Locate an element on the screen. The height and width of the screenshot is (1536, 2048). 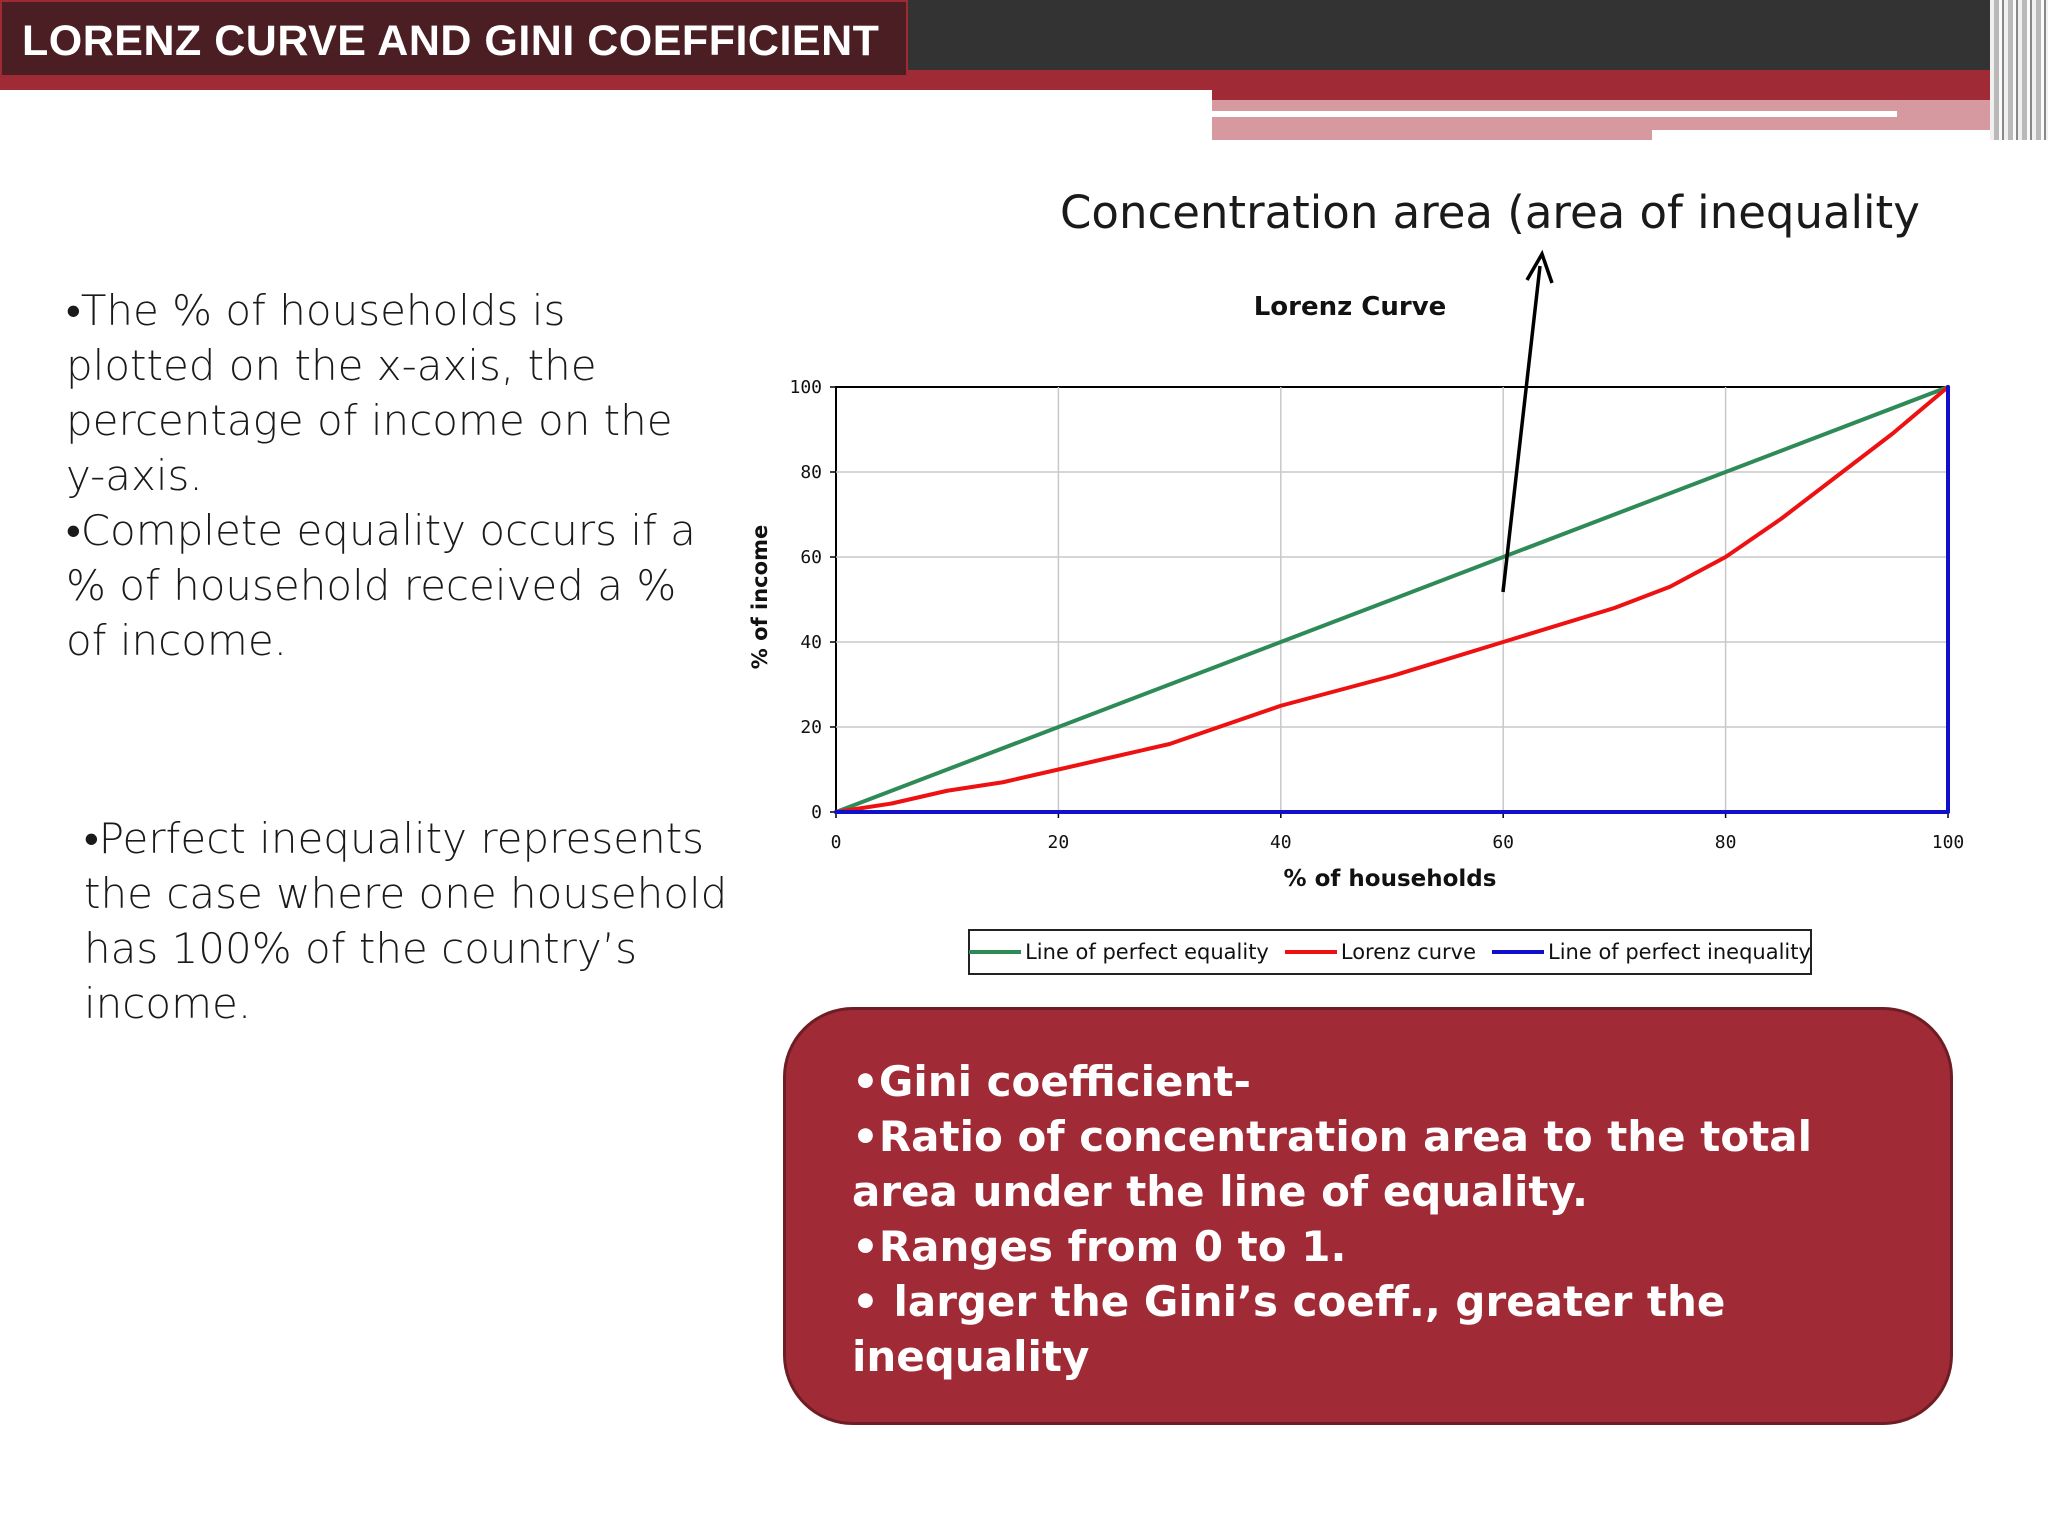
x-axis-title: % of households is located at coordinates (1390, 879).